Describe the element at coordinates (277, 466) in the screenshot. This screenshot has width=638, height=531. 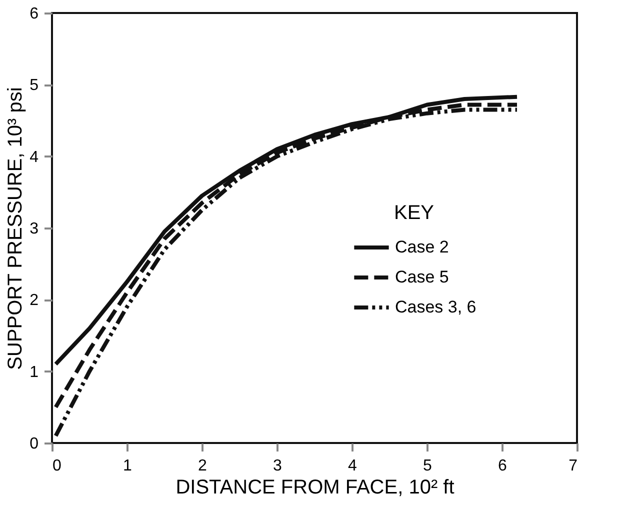
I see `x-tick-label: 3` at that location.